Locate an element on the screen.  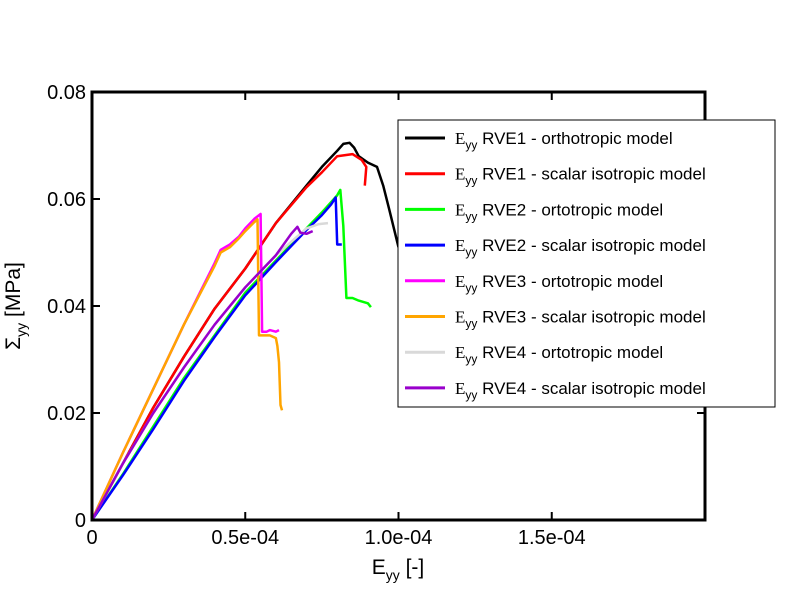
legend-label-2: Eyy RVE1 - scalar isotropic model is located at coordinates (580, 176).